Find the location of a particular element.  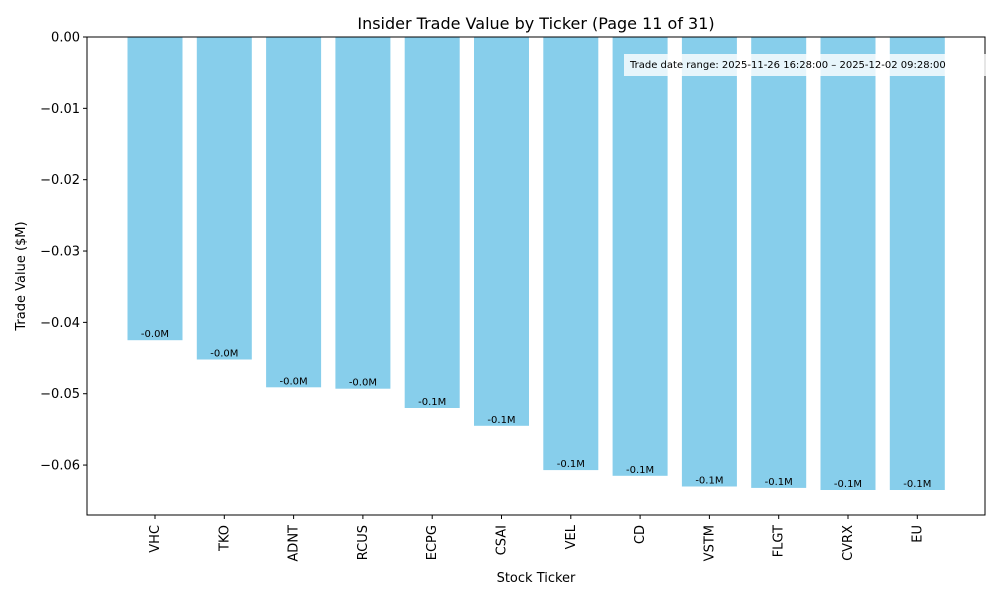

bar-ecpg is located at coordinates (432, 222).